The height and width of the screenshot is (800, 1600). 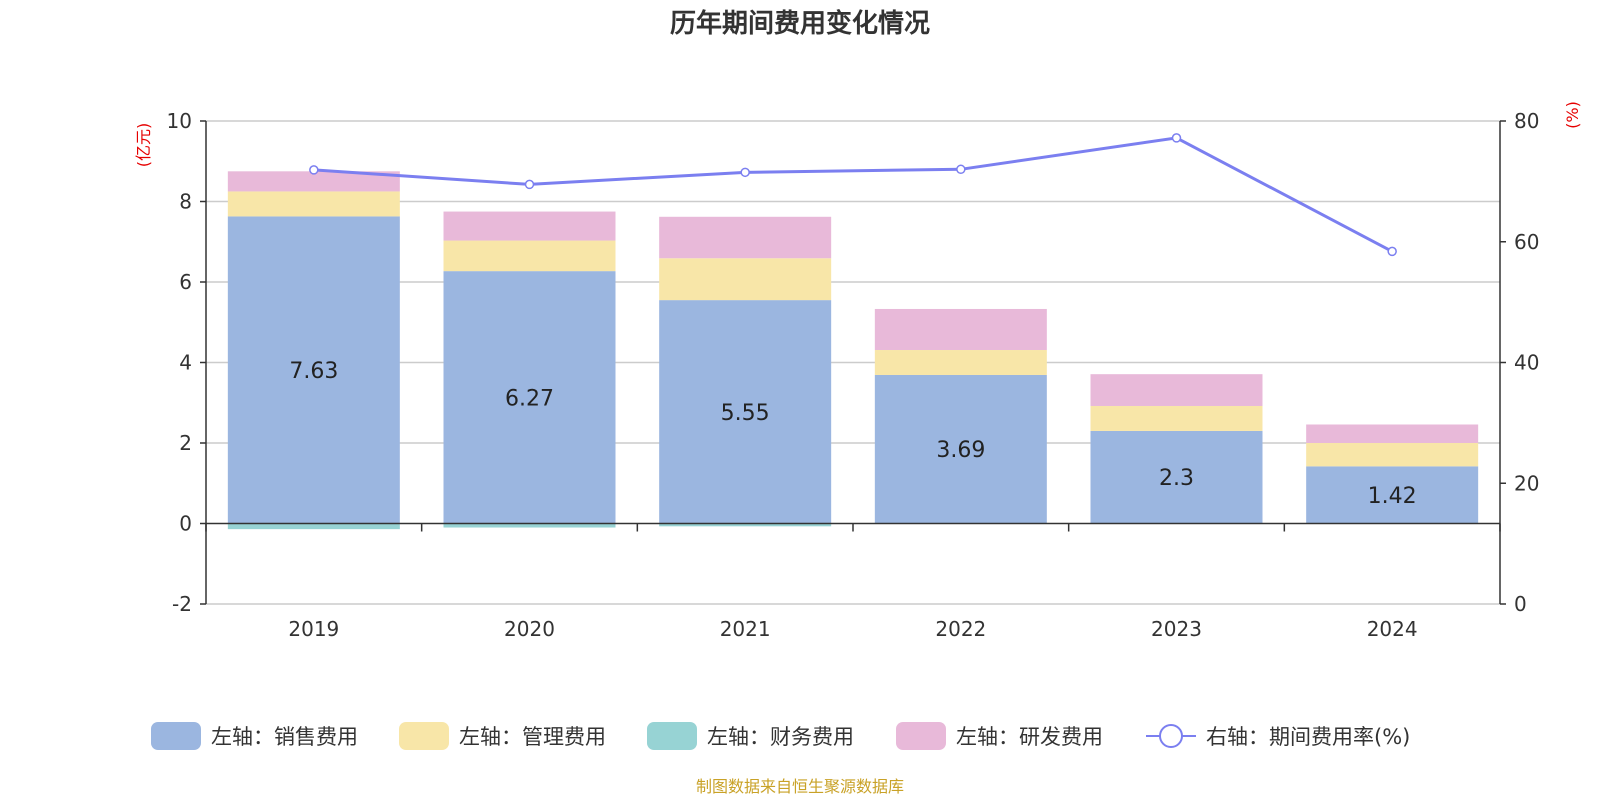 I want to click on bar-value-label: 1.42, so click(x=1392, y=496).